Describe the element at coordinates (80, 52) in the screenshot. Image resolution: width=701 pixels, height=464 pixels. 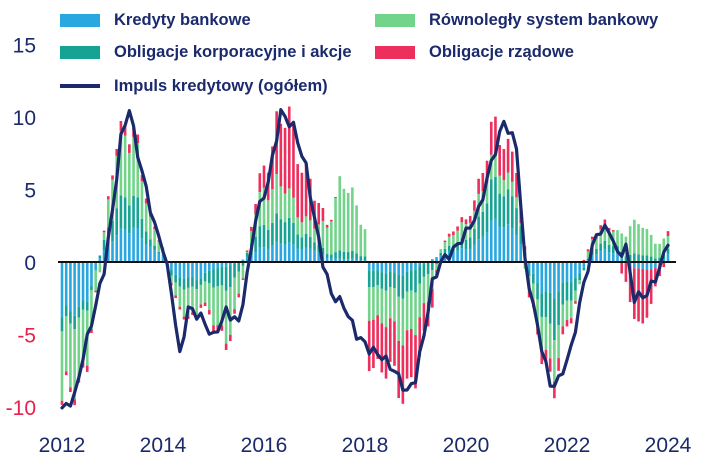
I see `legend-swatch-corp` at that location.